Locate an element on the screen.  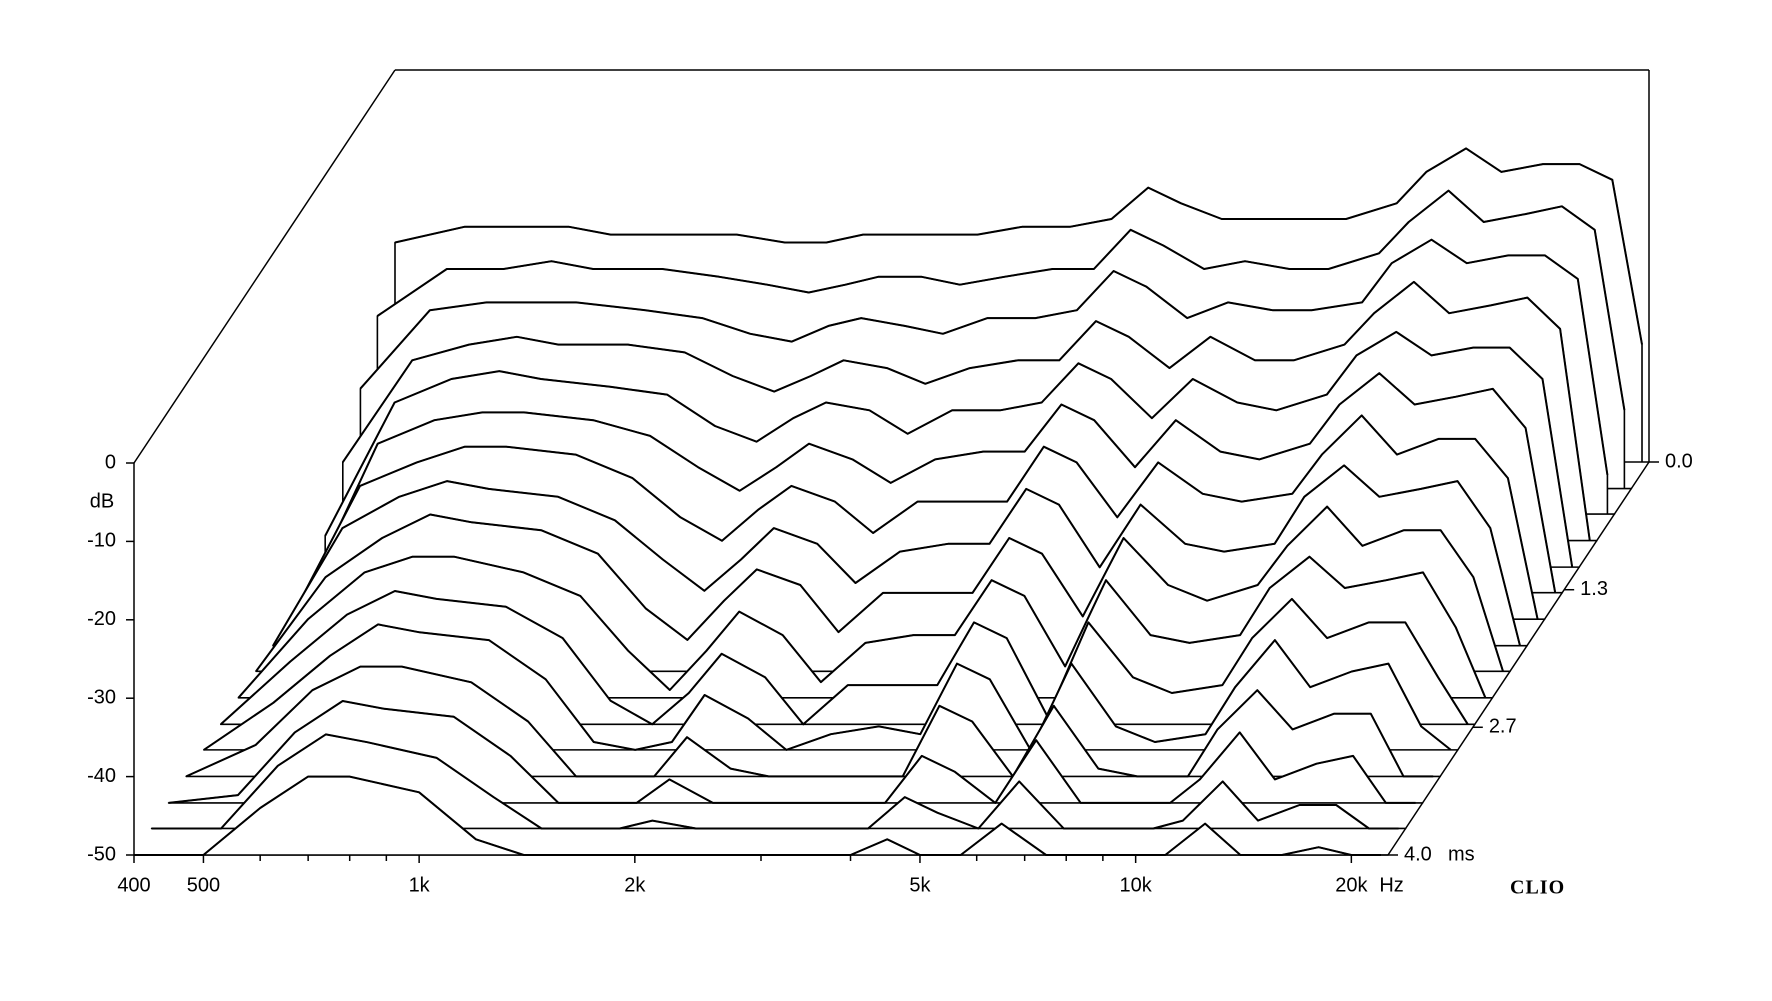
brand: CLIO is located at coordinates (1537, 888).